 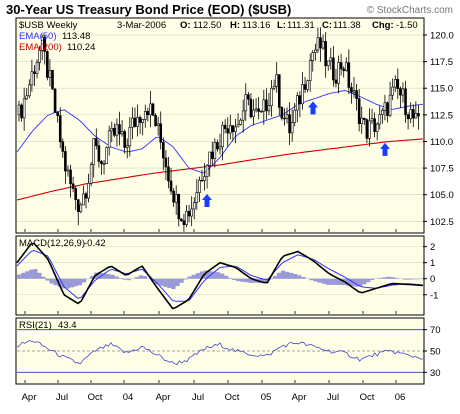 I want to click on macd-line-path, so click(x=220, y=276).